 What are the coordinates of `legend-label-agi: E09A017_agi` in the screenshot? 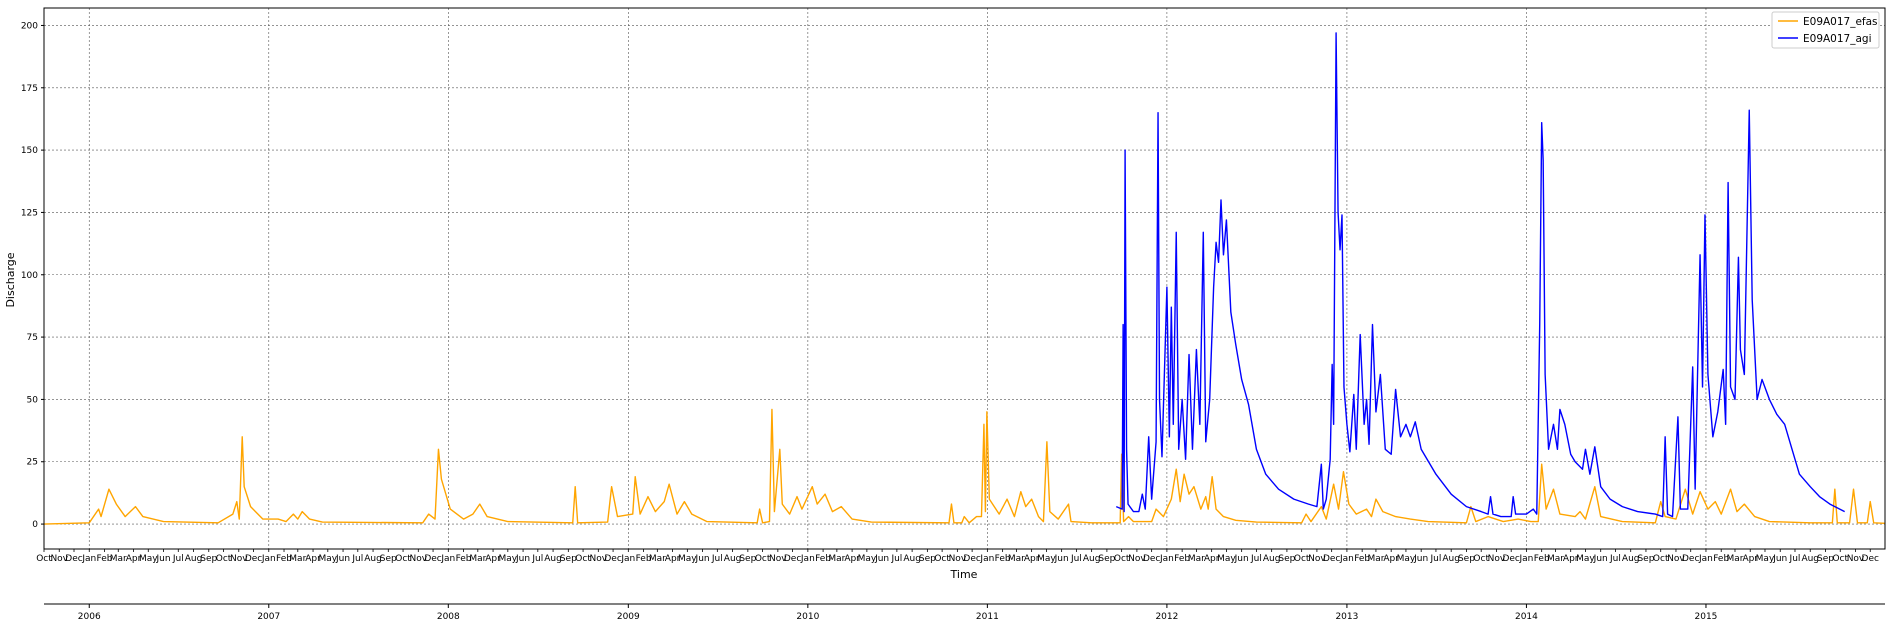 It's located at (1837, 39).